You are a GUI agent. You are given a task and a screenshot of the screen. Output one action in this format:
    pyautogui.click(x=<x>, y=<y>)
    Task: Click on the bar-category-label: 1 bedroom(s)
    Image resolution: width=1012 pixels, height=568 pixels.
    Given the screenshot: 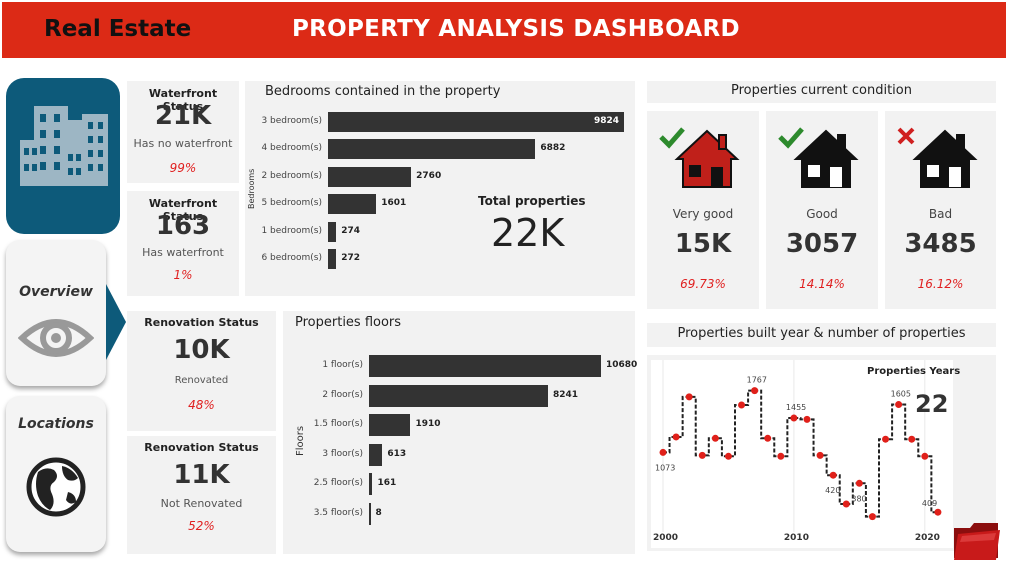 What is the action you would take?
    pyautogui.click(x=291, y=230)
    